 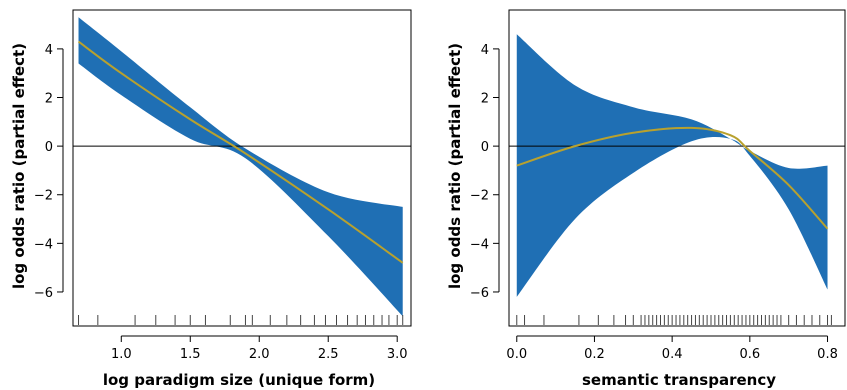 I want to click on x-tick-label: 0.0, so click(x=516, y=354).